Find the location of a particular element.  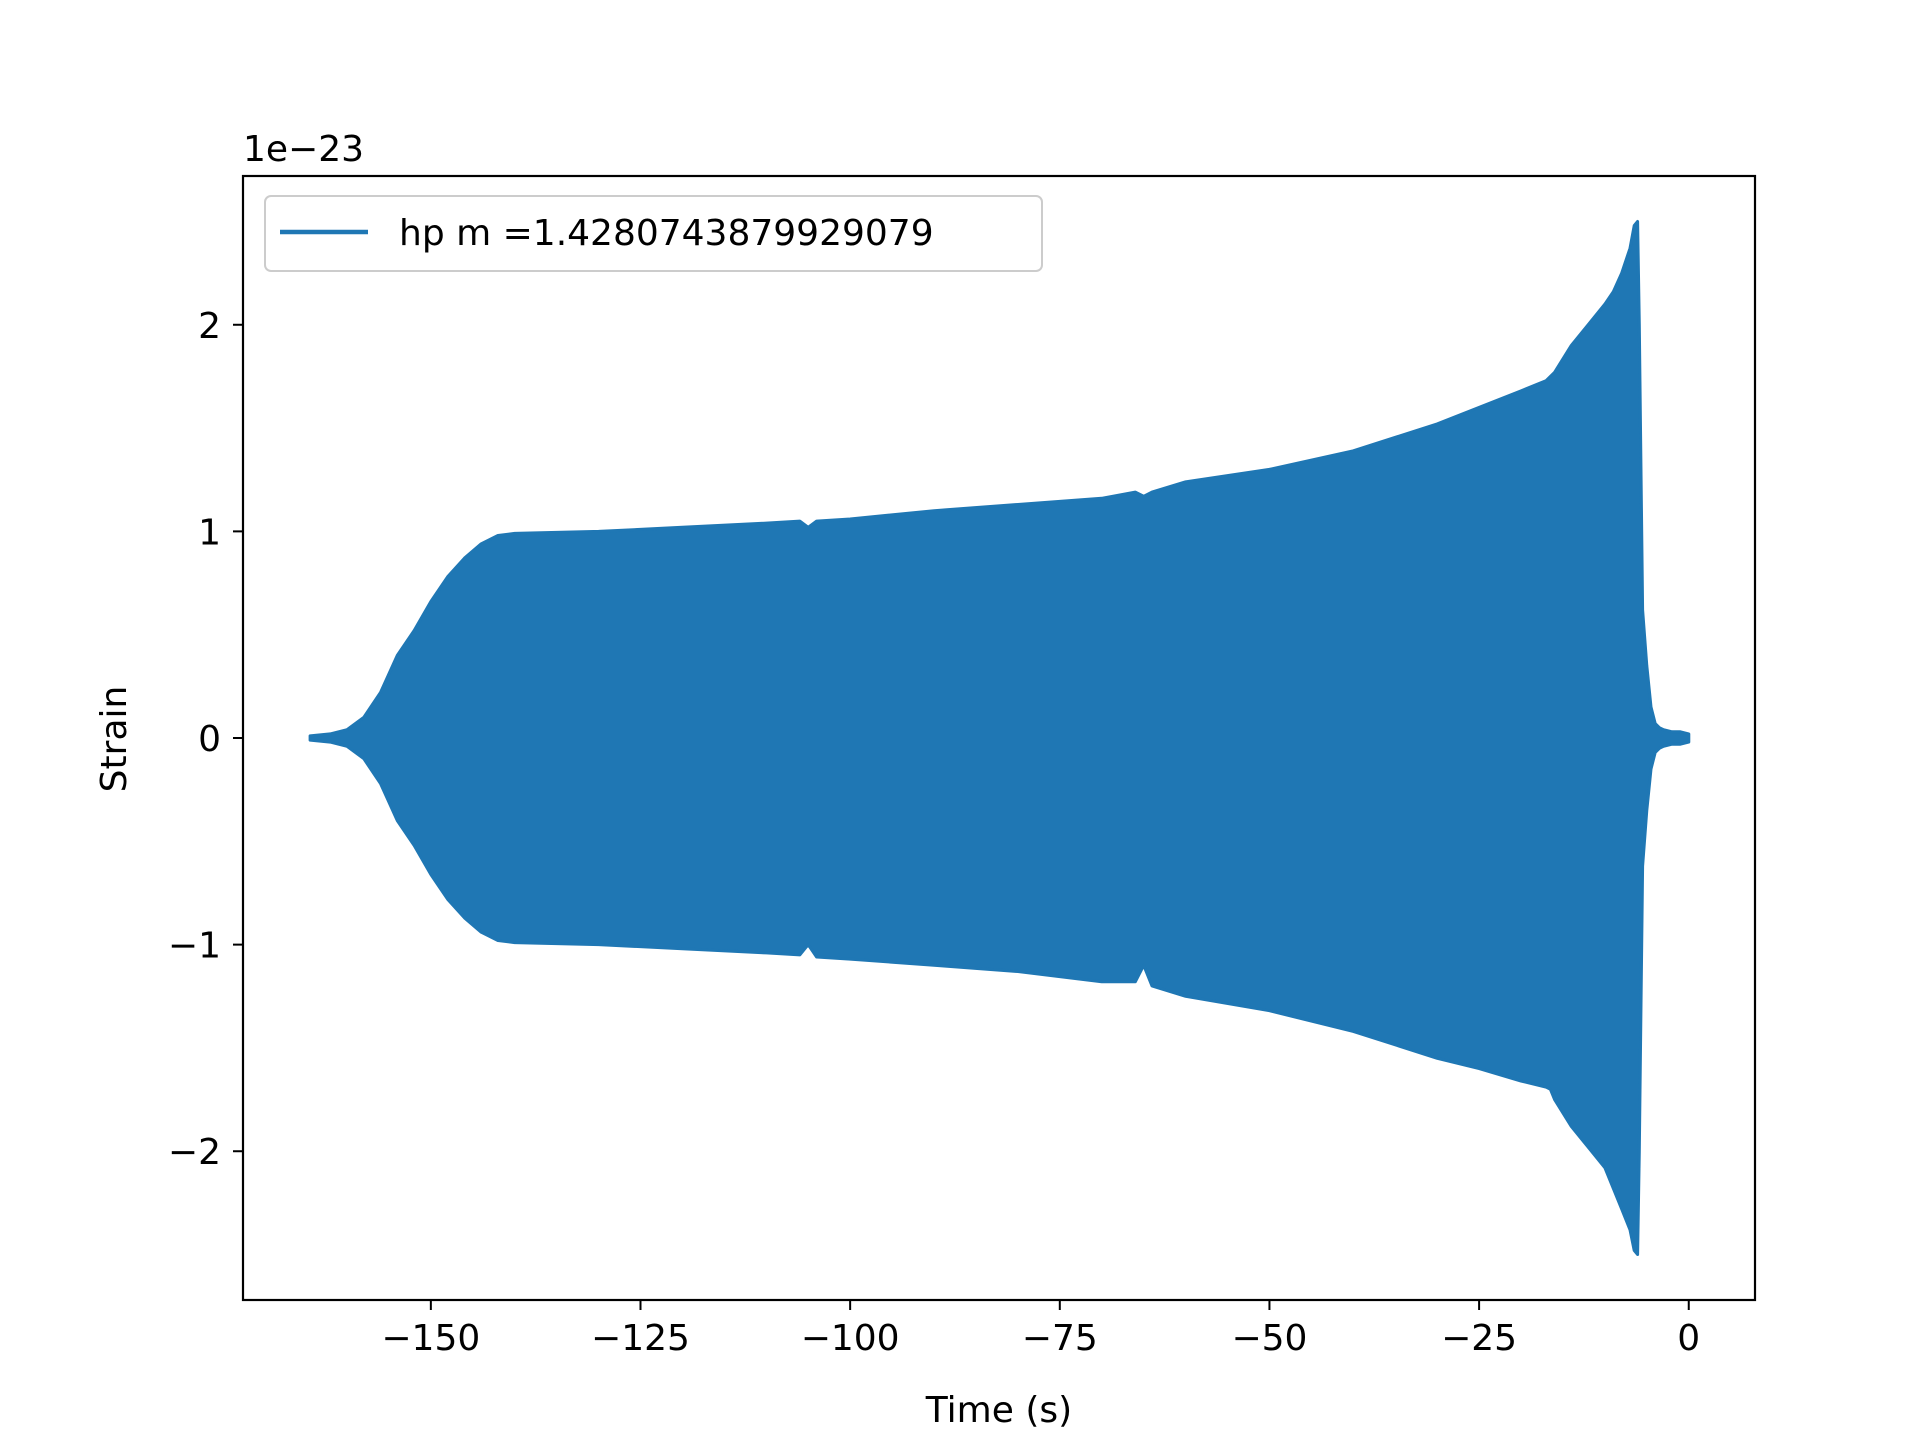

y-offset-label: 1e−23 is located at coordinates (303, 149).